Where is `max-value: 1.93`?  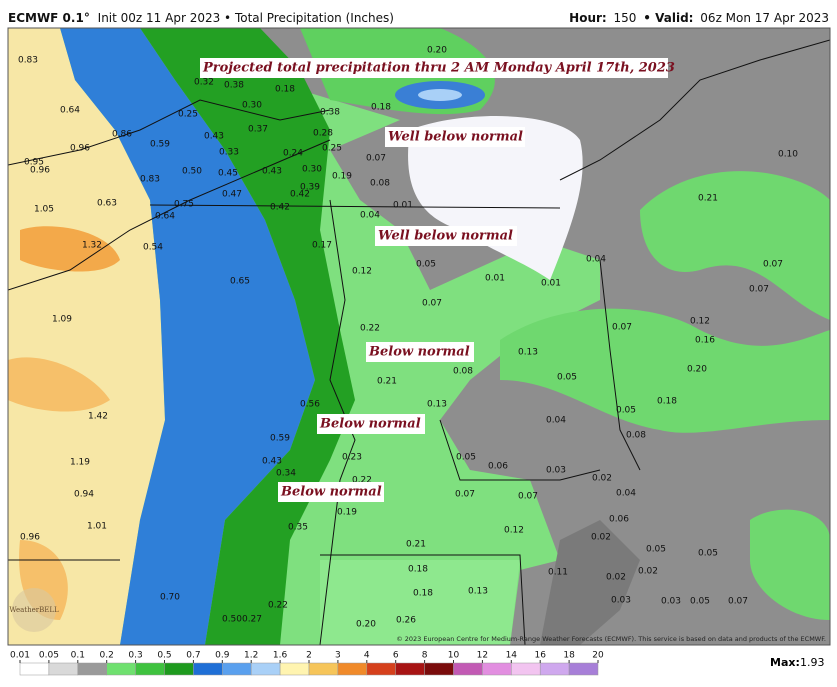
max-value: 1.93 is located at coordinates (812, 662).